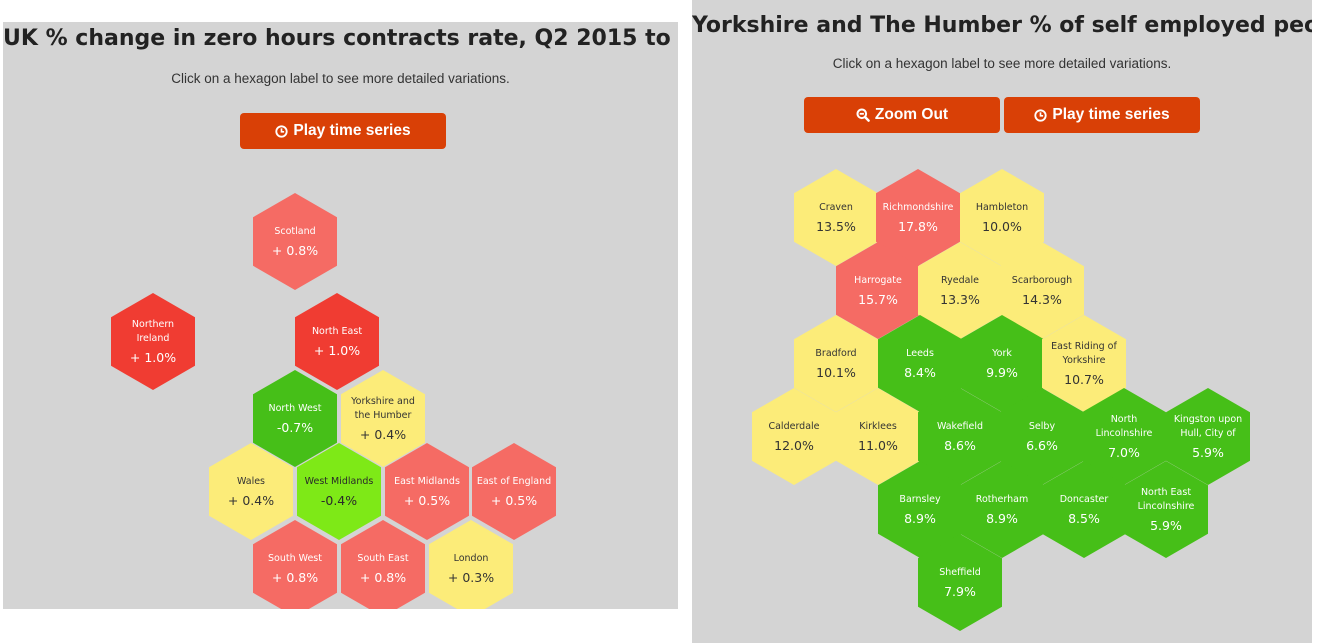 The width and height of the screenshot is (1317, 643). What do you see at coordinates (920, 499) in the screenshot?
I see `hex-name-label: Barnsley` at bounding box center [920, 499].